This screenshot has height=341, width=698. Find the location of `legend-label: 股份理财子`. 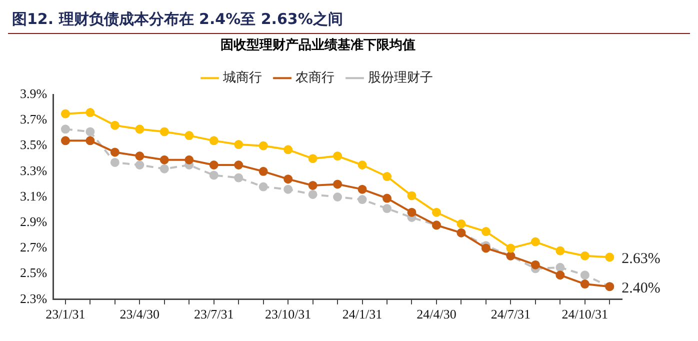

legend-label: 股份理财子 is located at coordinates (400, 78).